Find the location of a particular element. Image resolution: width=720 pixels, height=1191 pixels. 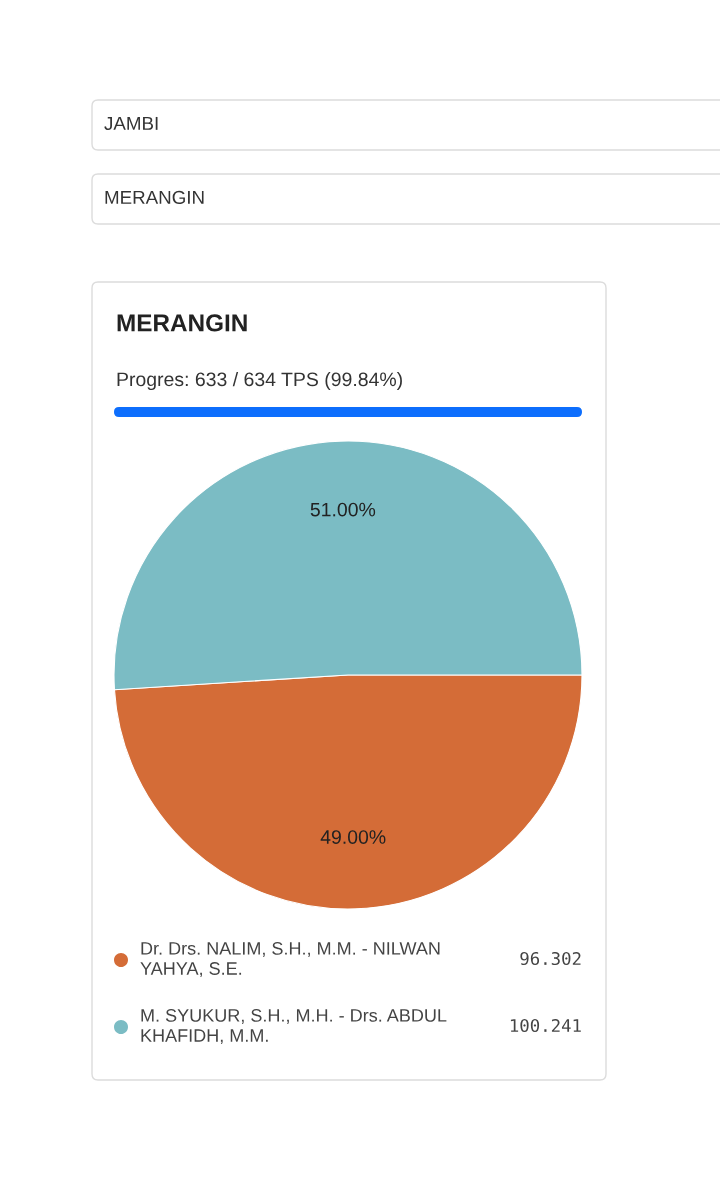

data-label: 96.302 is located at coordinates (550, 958).